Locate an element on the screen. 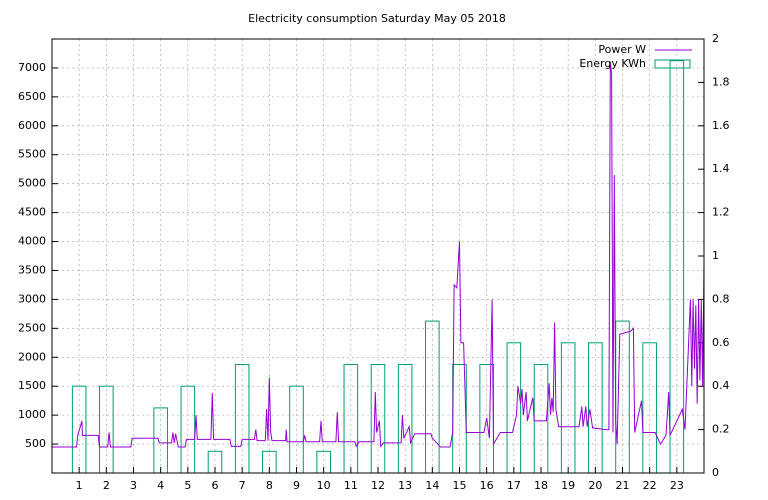 The image size is (768, 500). y-tick-label: 1000 is located at coordinates (32, 414).